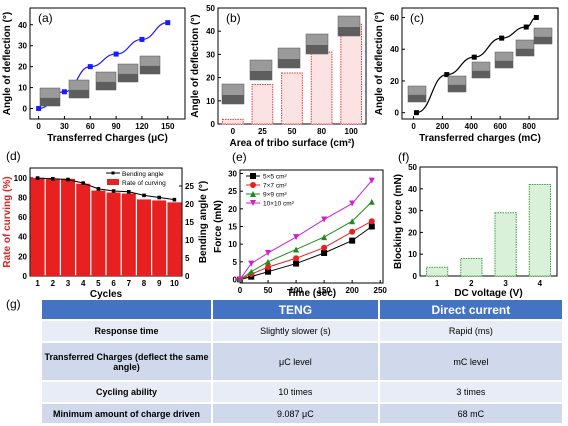  I want to click on panel-letter-g: (g), so click(13, 304).